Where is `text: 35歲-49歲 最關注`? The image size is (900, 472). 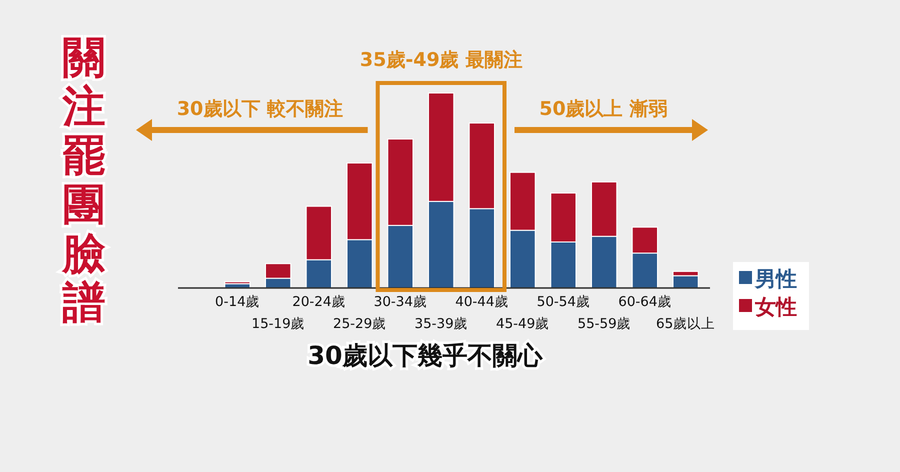 text: 35歲-49歲 最關注 is located at coordinates (441, 60).